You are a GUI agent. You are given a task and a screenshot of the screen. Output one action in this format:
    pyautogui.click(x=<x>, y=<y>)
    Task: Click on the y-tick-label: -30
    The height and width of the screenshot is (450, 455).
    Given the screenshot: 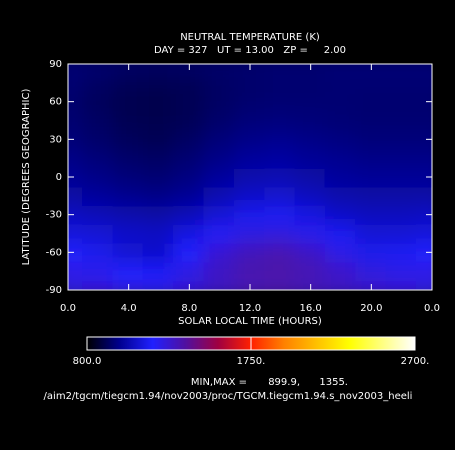 What is the action you would take?
    pyautogui.click(x=54, y=215)
    